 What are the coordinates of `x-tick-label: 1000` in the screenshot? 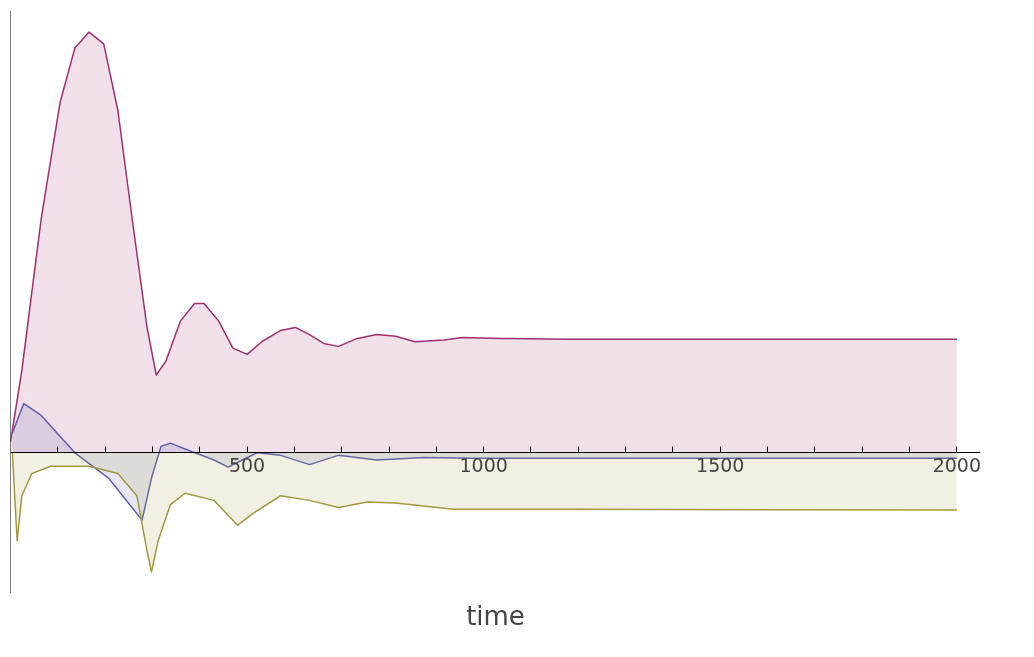 It's located at (483, 464).